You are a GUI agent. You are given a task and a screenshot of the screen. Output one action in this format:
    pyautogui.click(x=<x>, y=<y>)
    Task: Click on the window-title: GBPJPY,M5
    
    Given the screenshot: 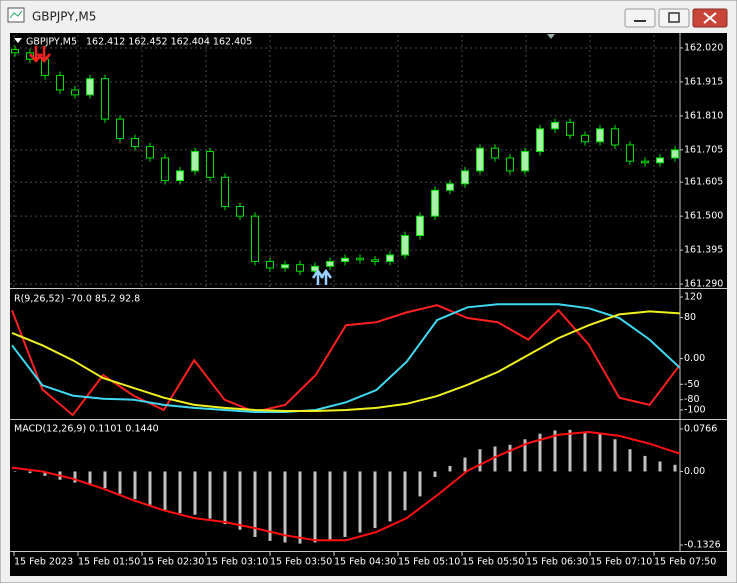 What is the action you would take?
    pyautogui.click(x=64, y=17)
    